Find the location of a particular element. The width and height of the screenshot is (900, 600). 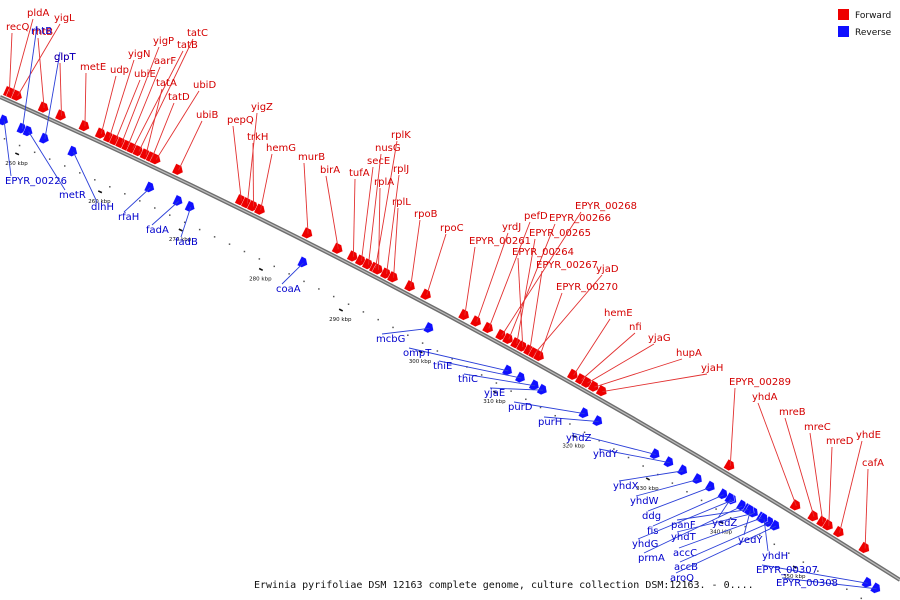

gene-label-accB: accB is located at coordinates (686, 567).